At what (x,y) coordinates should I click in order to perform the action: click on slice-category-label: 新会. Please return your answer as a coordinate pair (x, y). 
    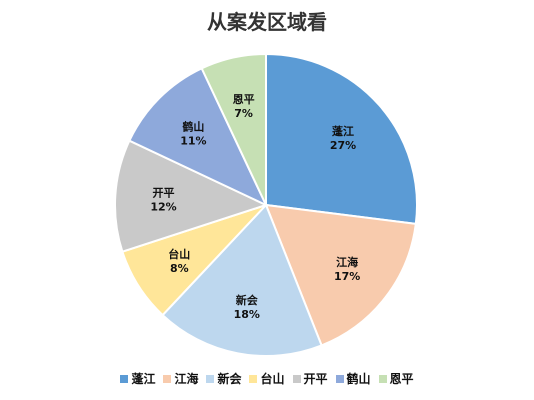
    Looking at the image, I should click on (247, 300).